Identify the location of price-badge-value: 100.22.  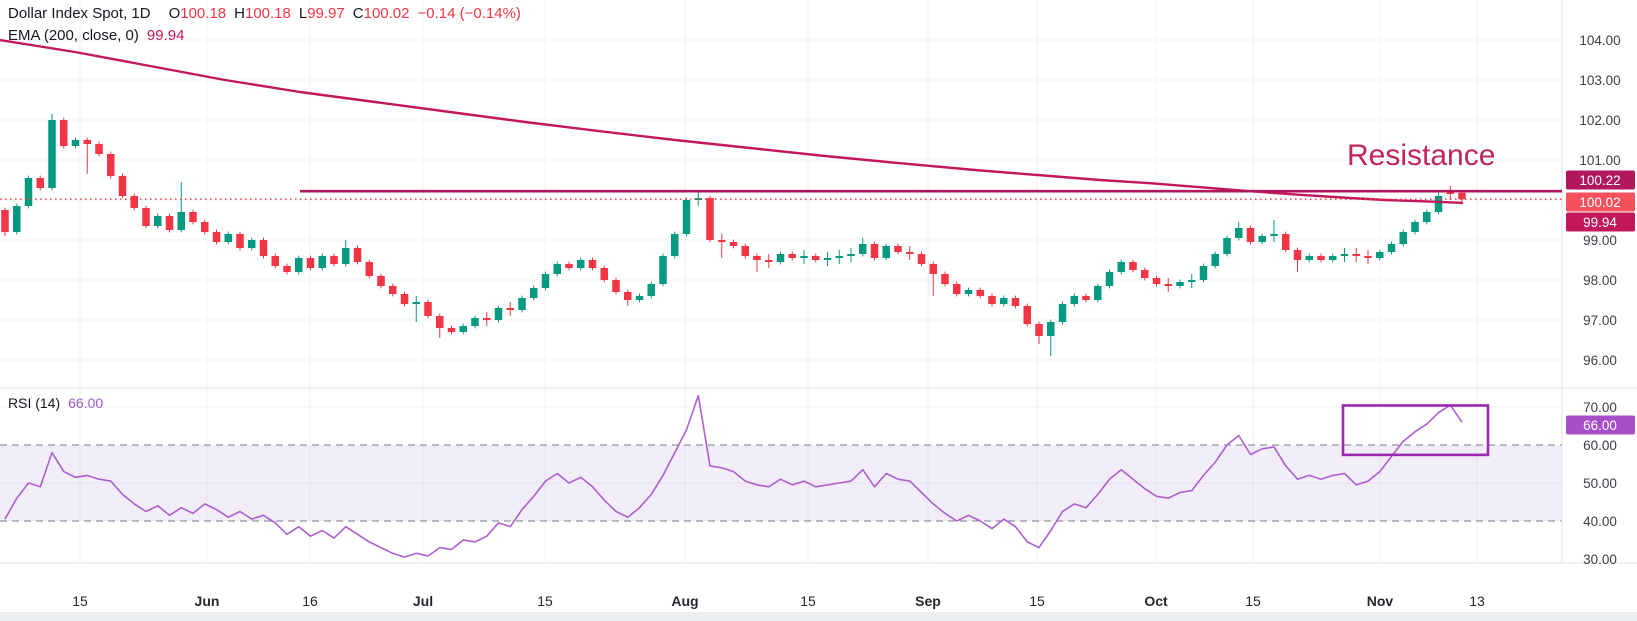
(1599, 180).